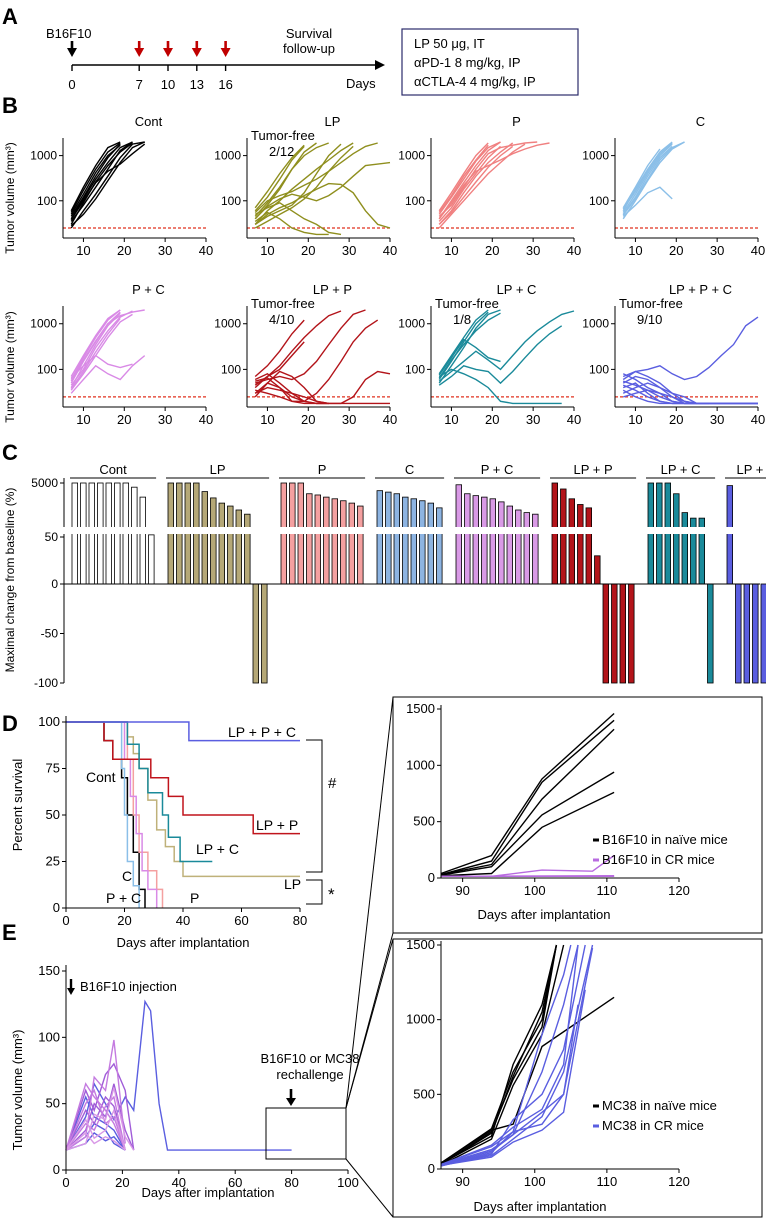  What do you see at coordinates (291, 1102) in the screenshot?
I see `rechallenge-arrow-head` at bounding box center [291, 1102].